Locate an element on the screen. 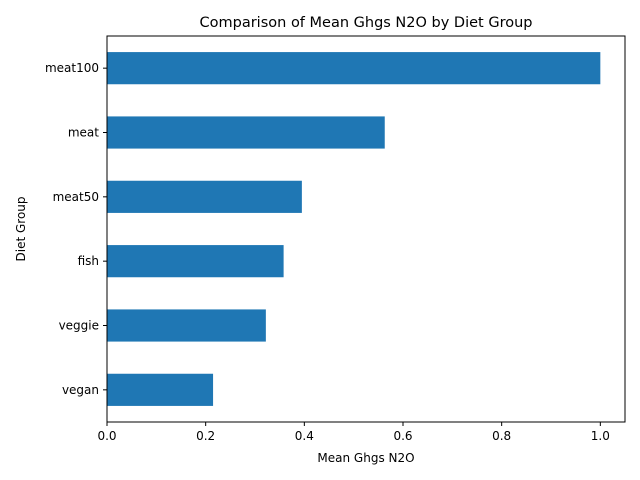 This screenshot has height=480, width=640. x-tick-label: 0.0 is located at coordinates (106, 436).